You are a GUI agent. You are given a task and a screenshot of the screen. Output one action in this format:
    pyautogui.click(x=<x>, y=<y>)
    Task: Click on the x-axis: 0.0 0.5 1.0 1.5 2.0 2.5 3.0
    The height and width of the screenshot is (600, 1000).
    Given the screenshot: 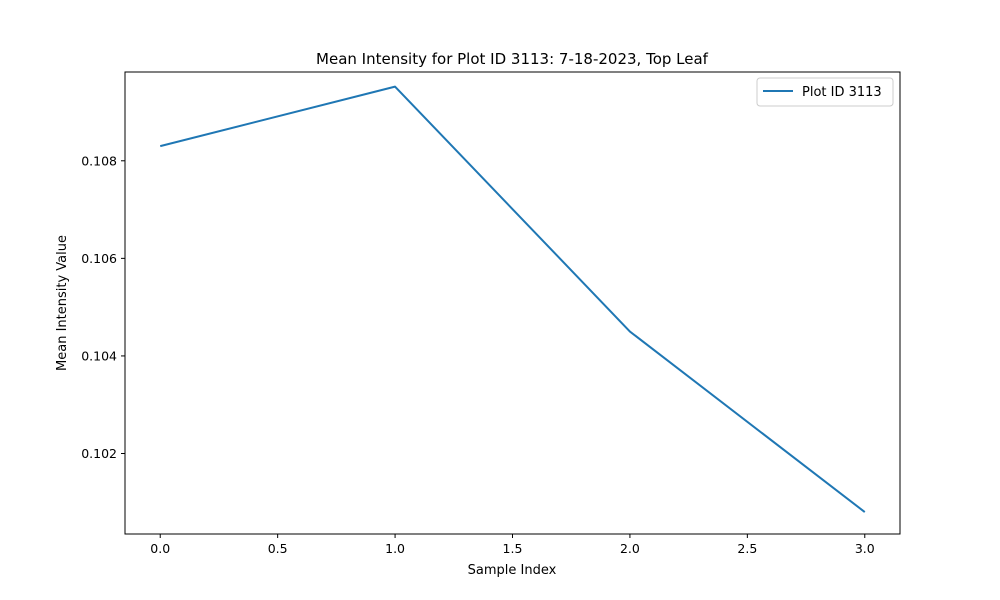 What is the action you would take?
    pyautogui.click(x=512, y=545)
    